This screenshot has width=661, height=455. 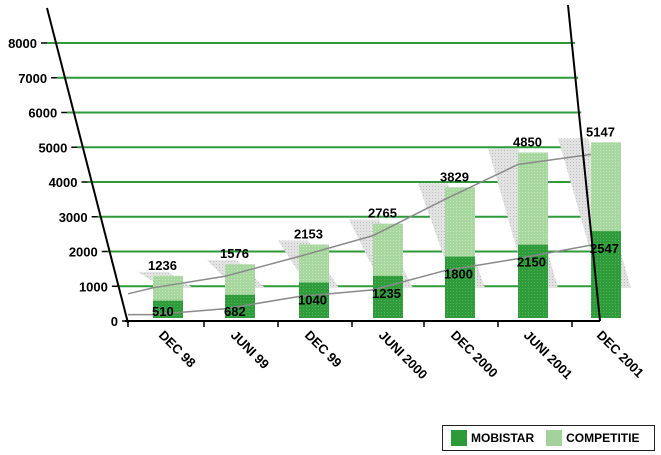 I want to click on x-tick-label: DEC 98, so click(x=177, y=349).